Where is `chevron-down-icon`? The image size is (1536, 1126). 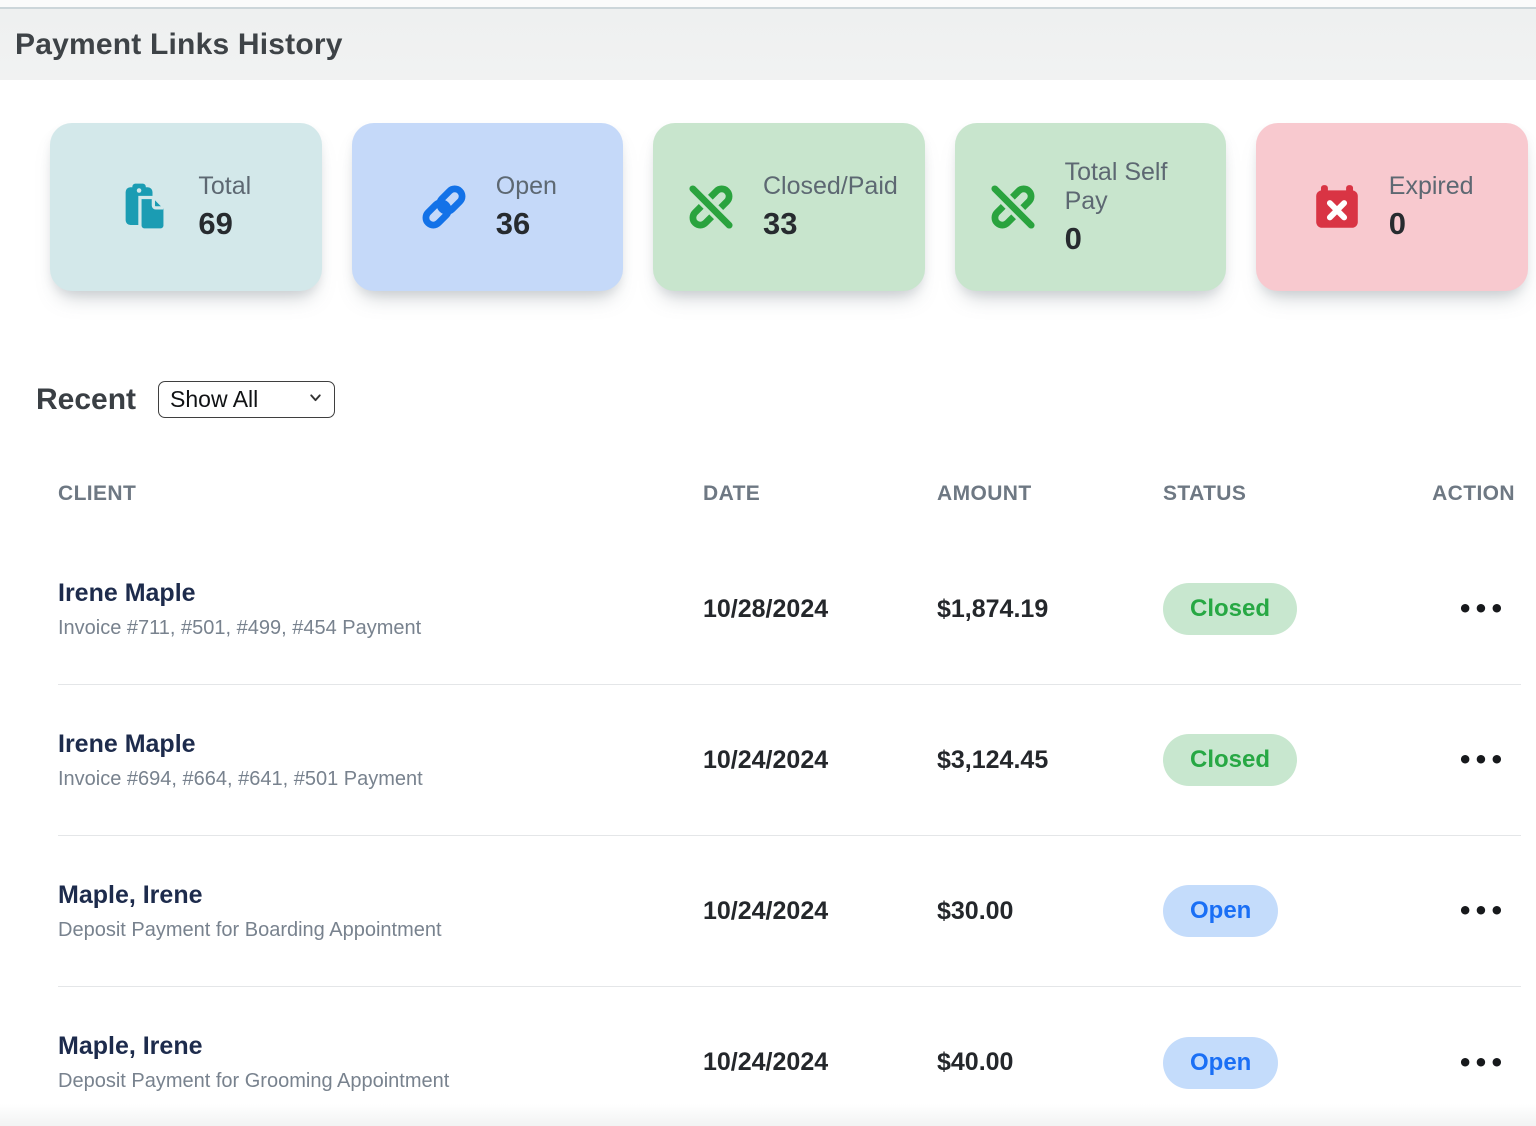
chevron-down-icon is located at coordinates (315, 400).